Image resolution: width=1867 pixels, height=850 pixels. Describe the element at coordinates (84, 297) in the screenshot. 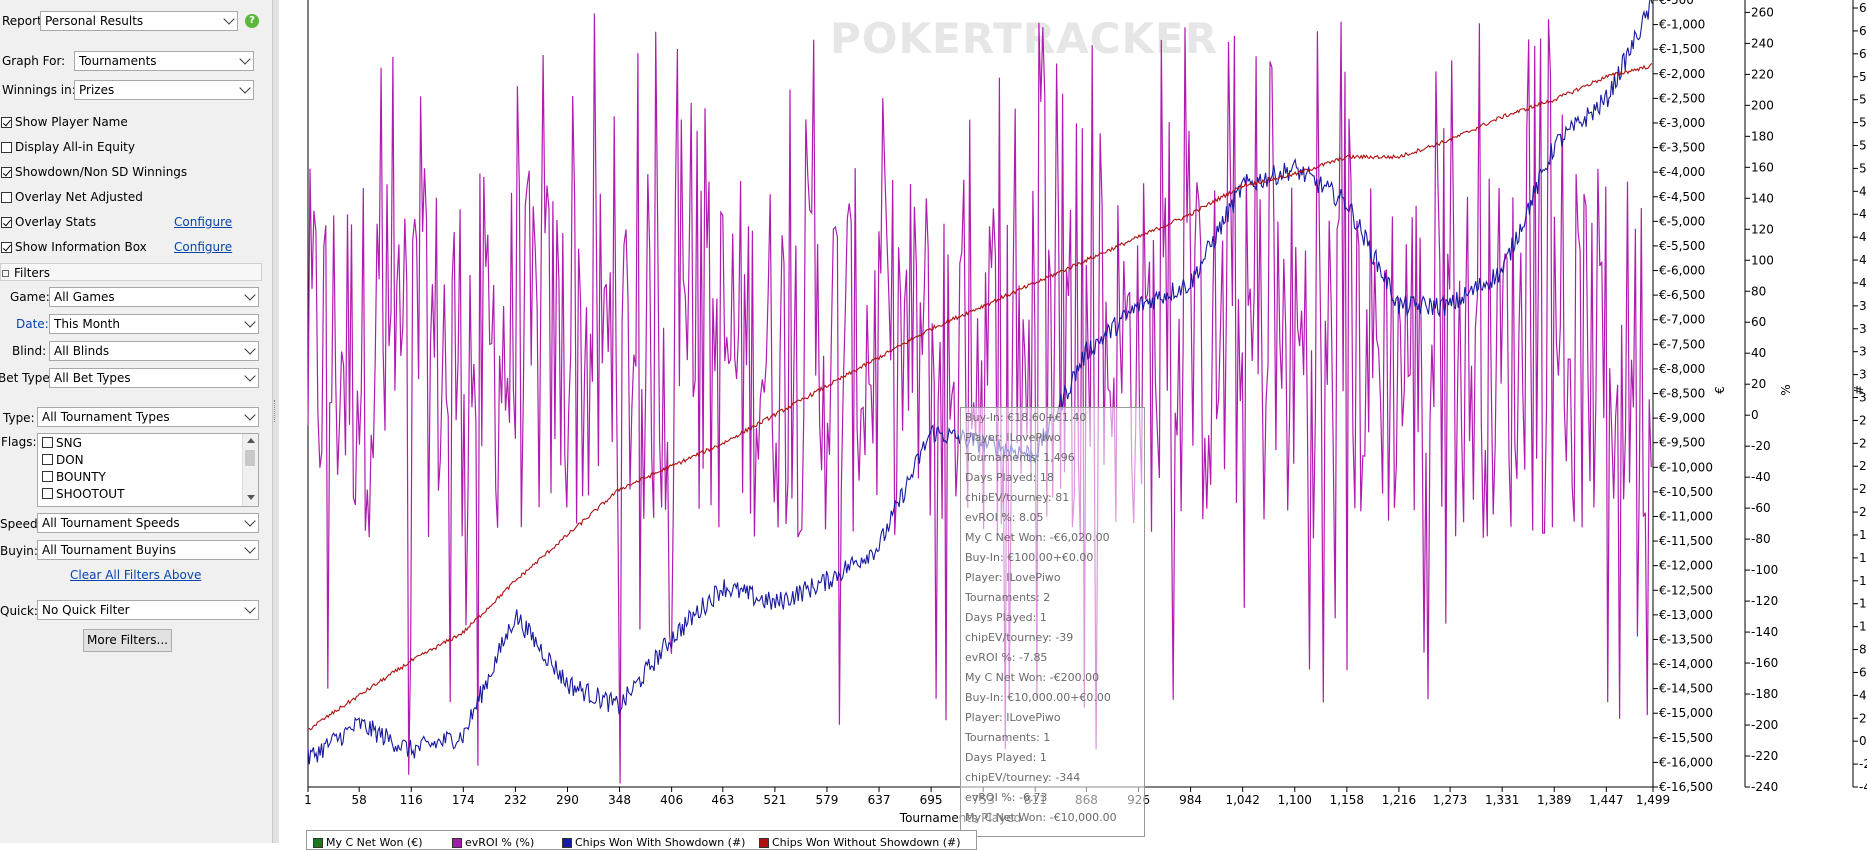

I see `game-value: All Games` at that location.